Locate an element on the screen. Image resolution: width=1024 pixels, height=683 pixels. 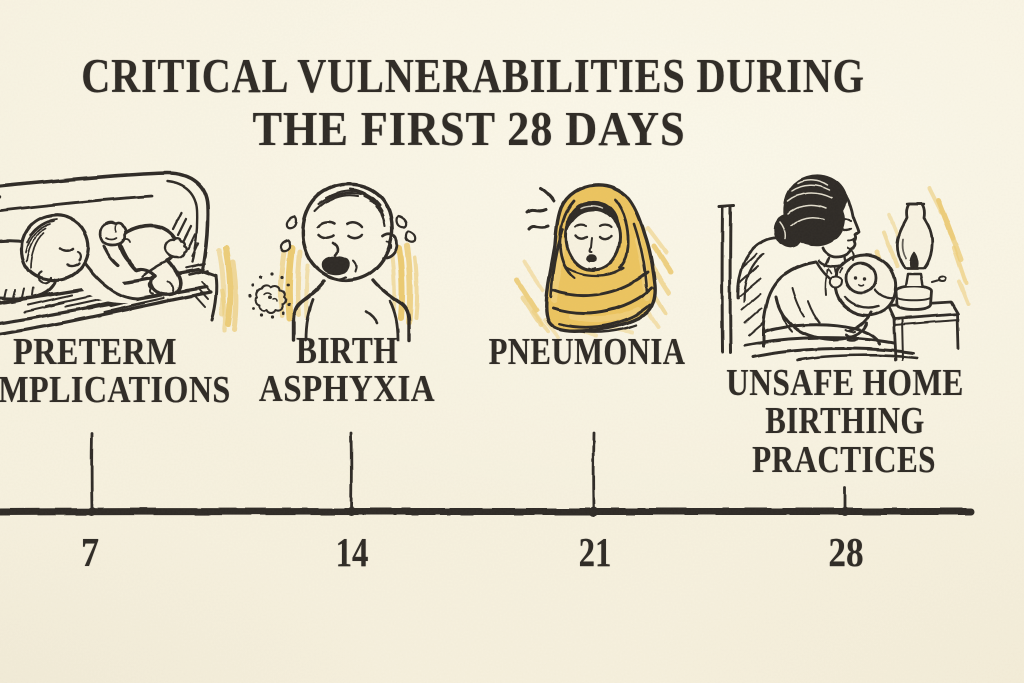
home-birth-illustration is located at coordinates (843, 268).